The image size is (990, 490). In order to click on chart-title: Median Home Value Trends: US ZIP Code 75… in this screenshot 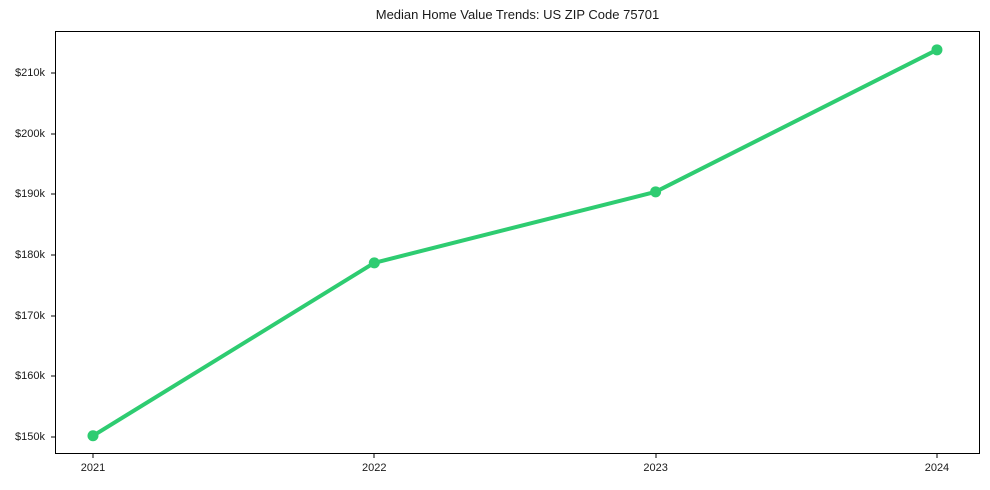, I will do `click(517, 14)`.